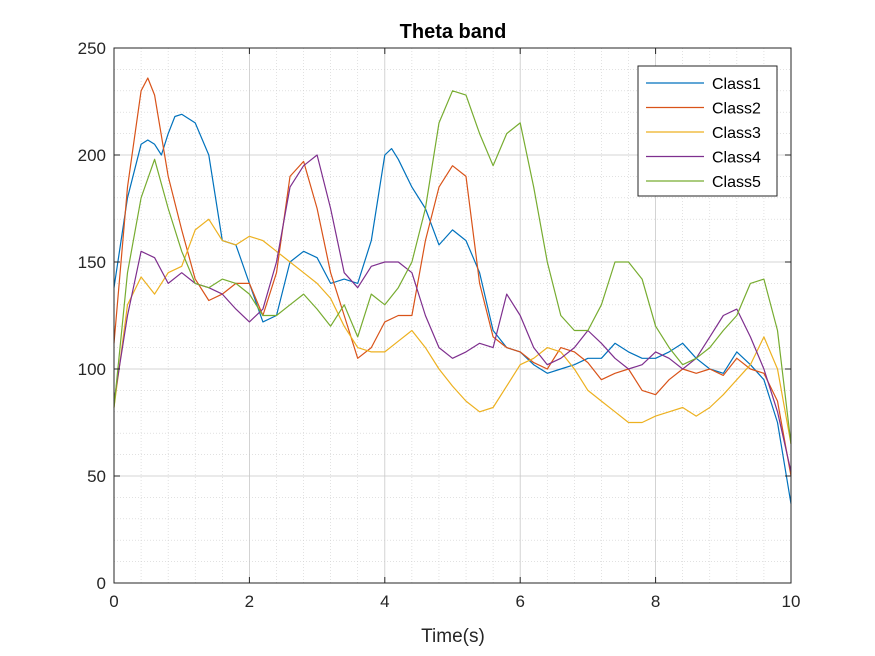 Image resolution: width=875 pixels, height=656 pixels. I want to click on legend: Class1 Class2 Class3 Class4 Class5, so click(707, 131).